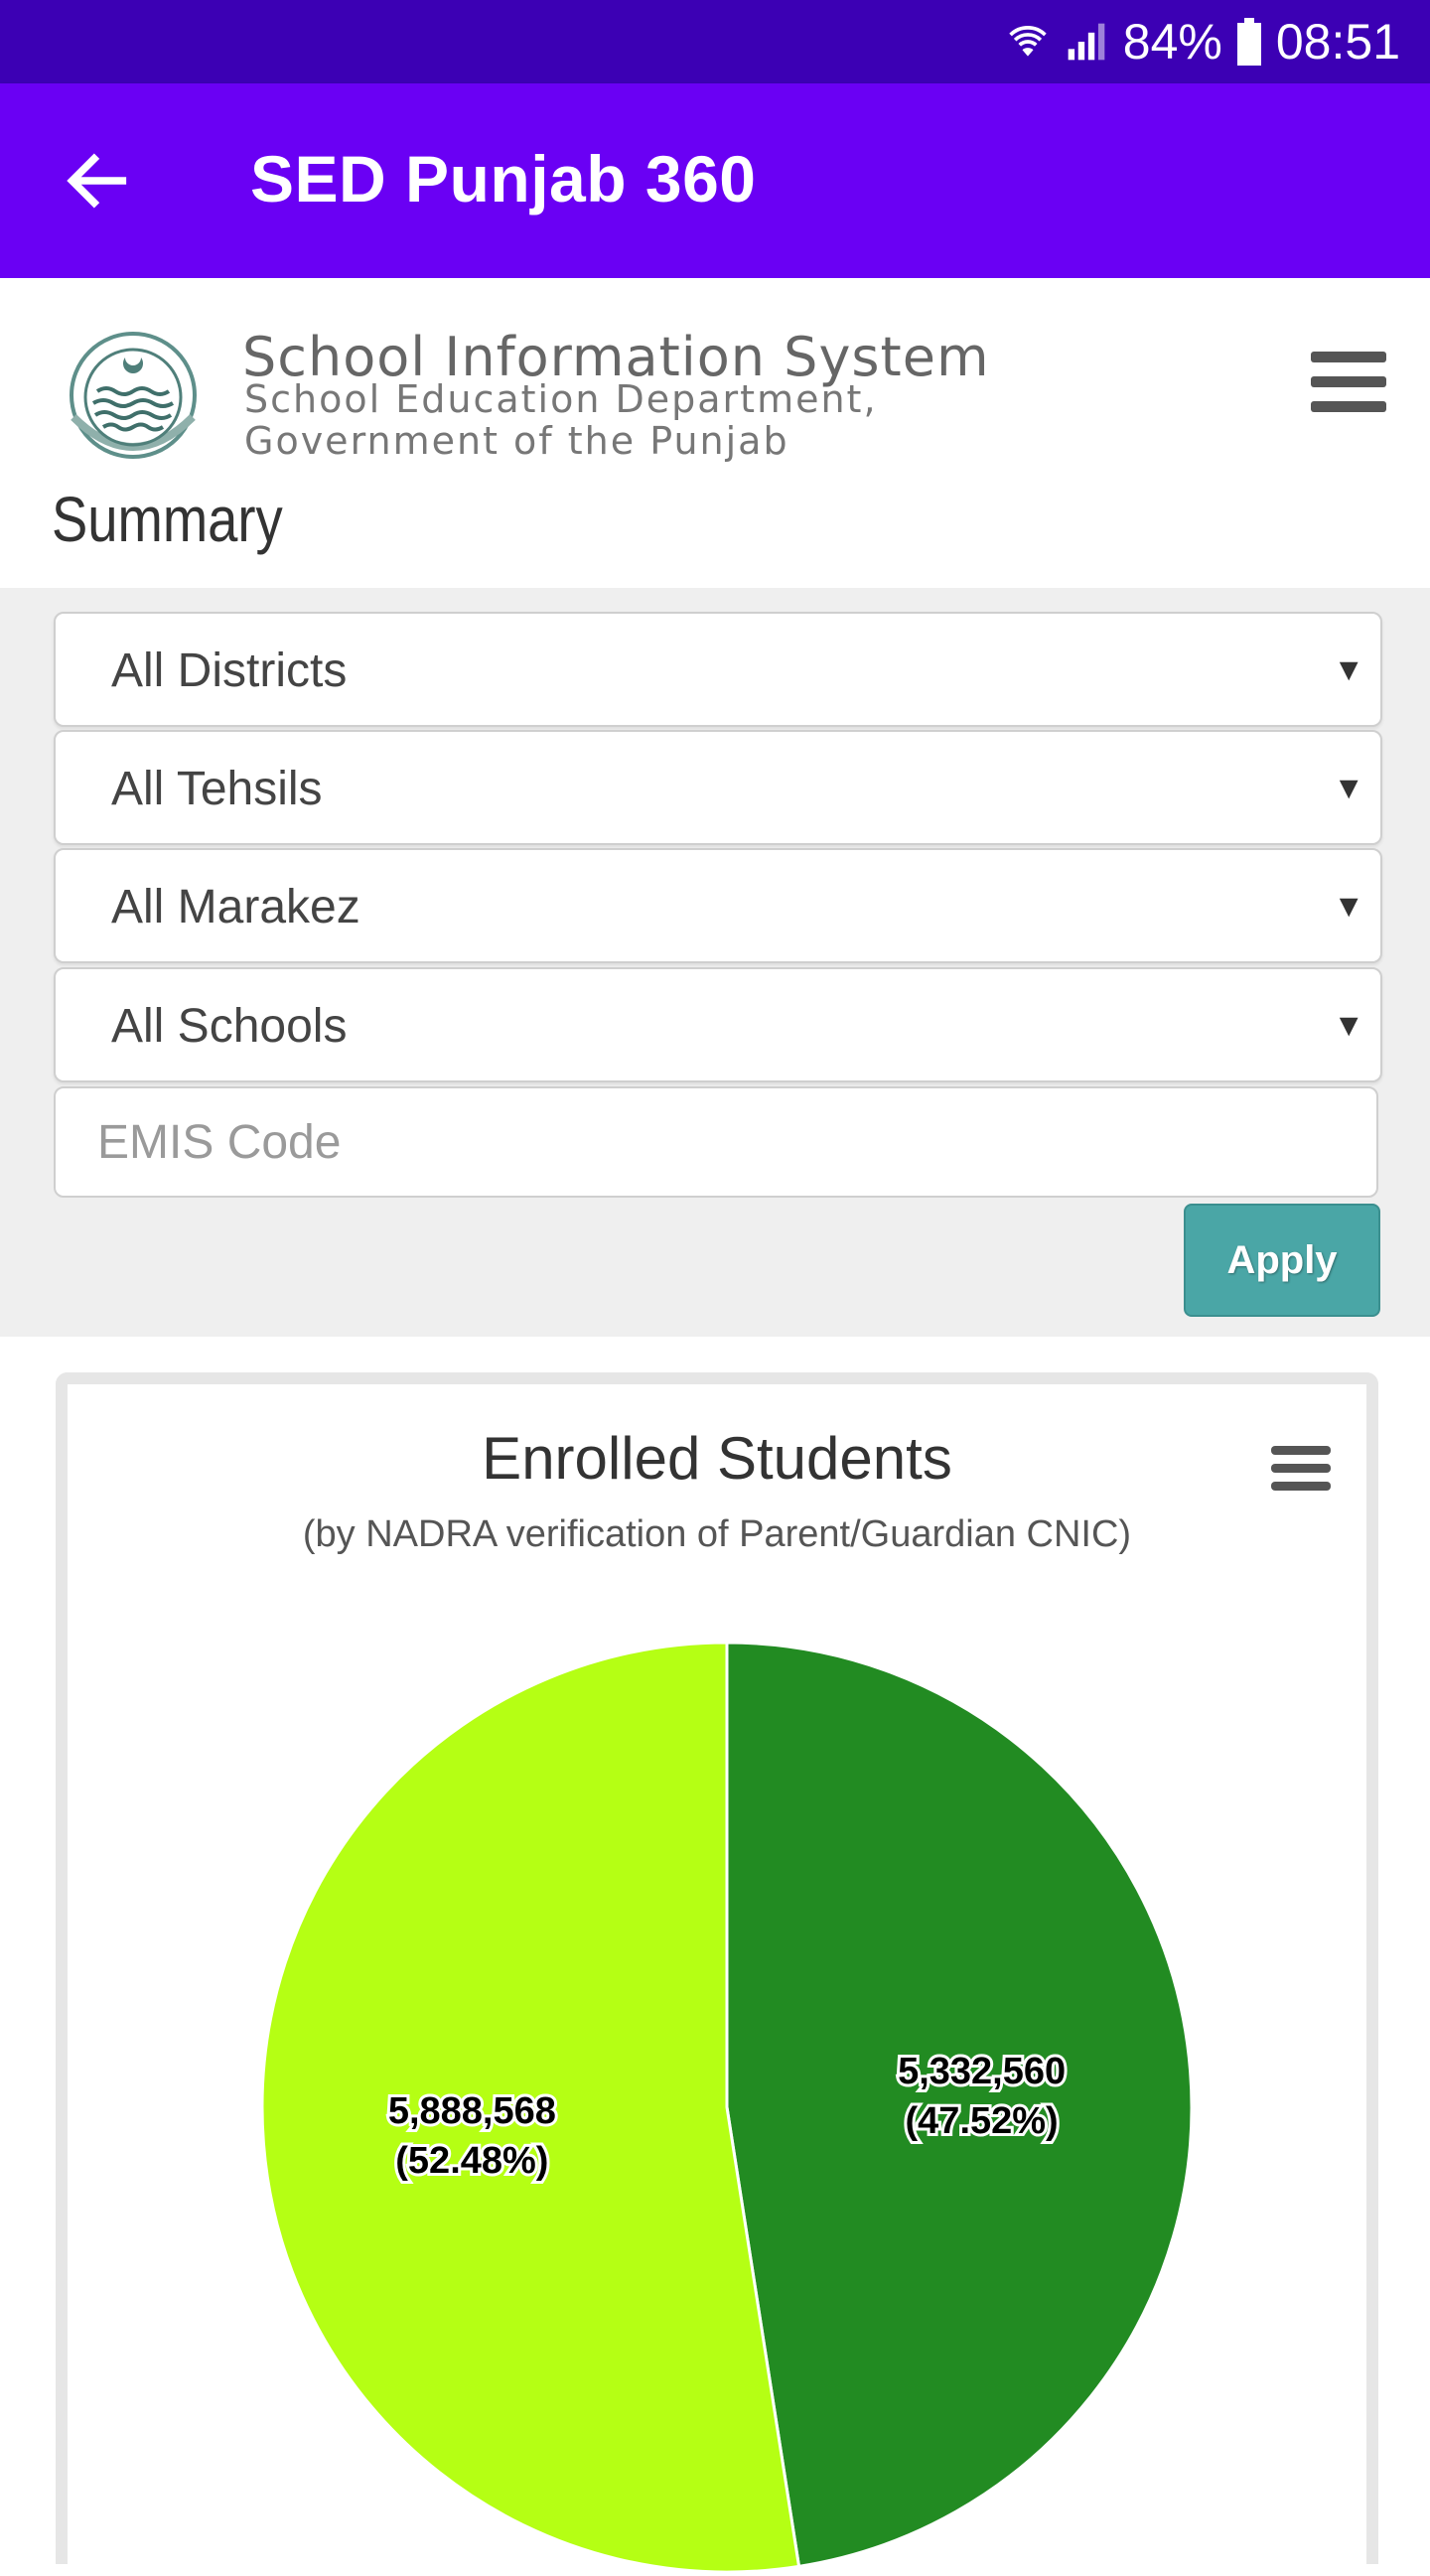 Image resolution: width=1430 pixels, height=2576 pixels. I want to click on battery-percent: 84%, so click(1172, 42).